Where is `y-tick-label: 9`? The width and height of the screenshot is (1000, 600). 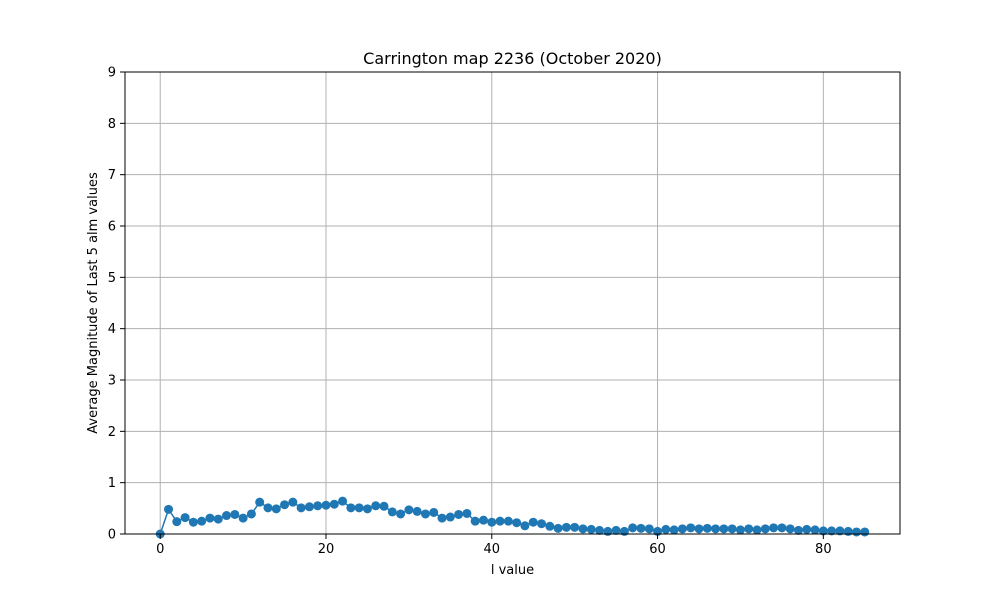
y-tick-label: 9 is located at coordinates (112, 73).